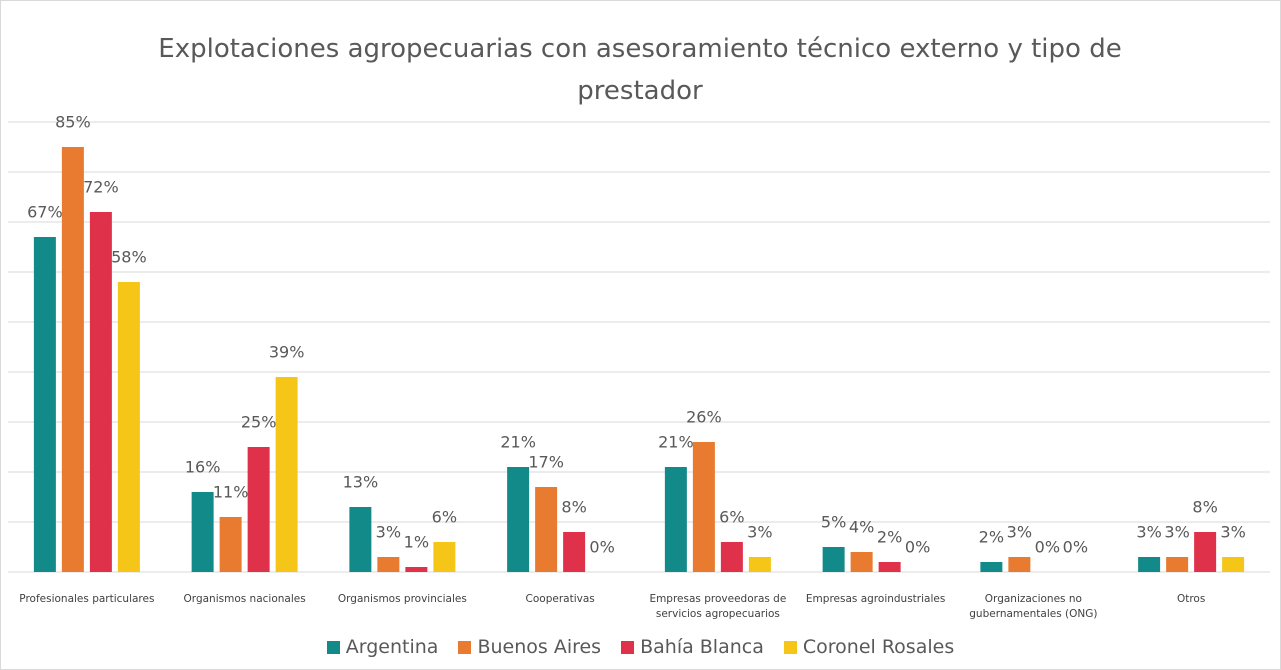 The width and height of the screenshot is (1281, 670). I want to click on legend-item: Bahía Blanca, so click(692, 647).